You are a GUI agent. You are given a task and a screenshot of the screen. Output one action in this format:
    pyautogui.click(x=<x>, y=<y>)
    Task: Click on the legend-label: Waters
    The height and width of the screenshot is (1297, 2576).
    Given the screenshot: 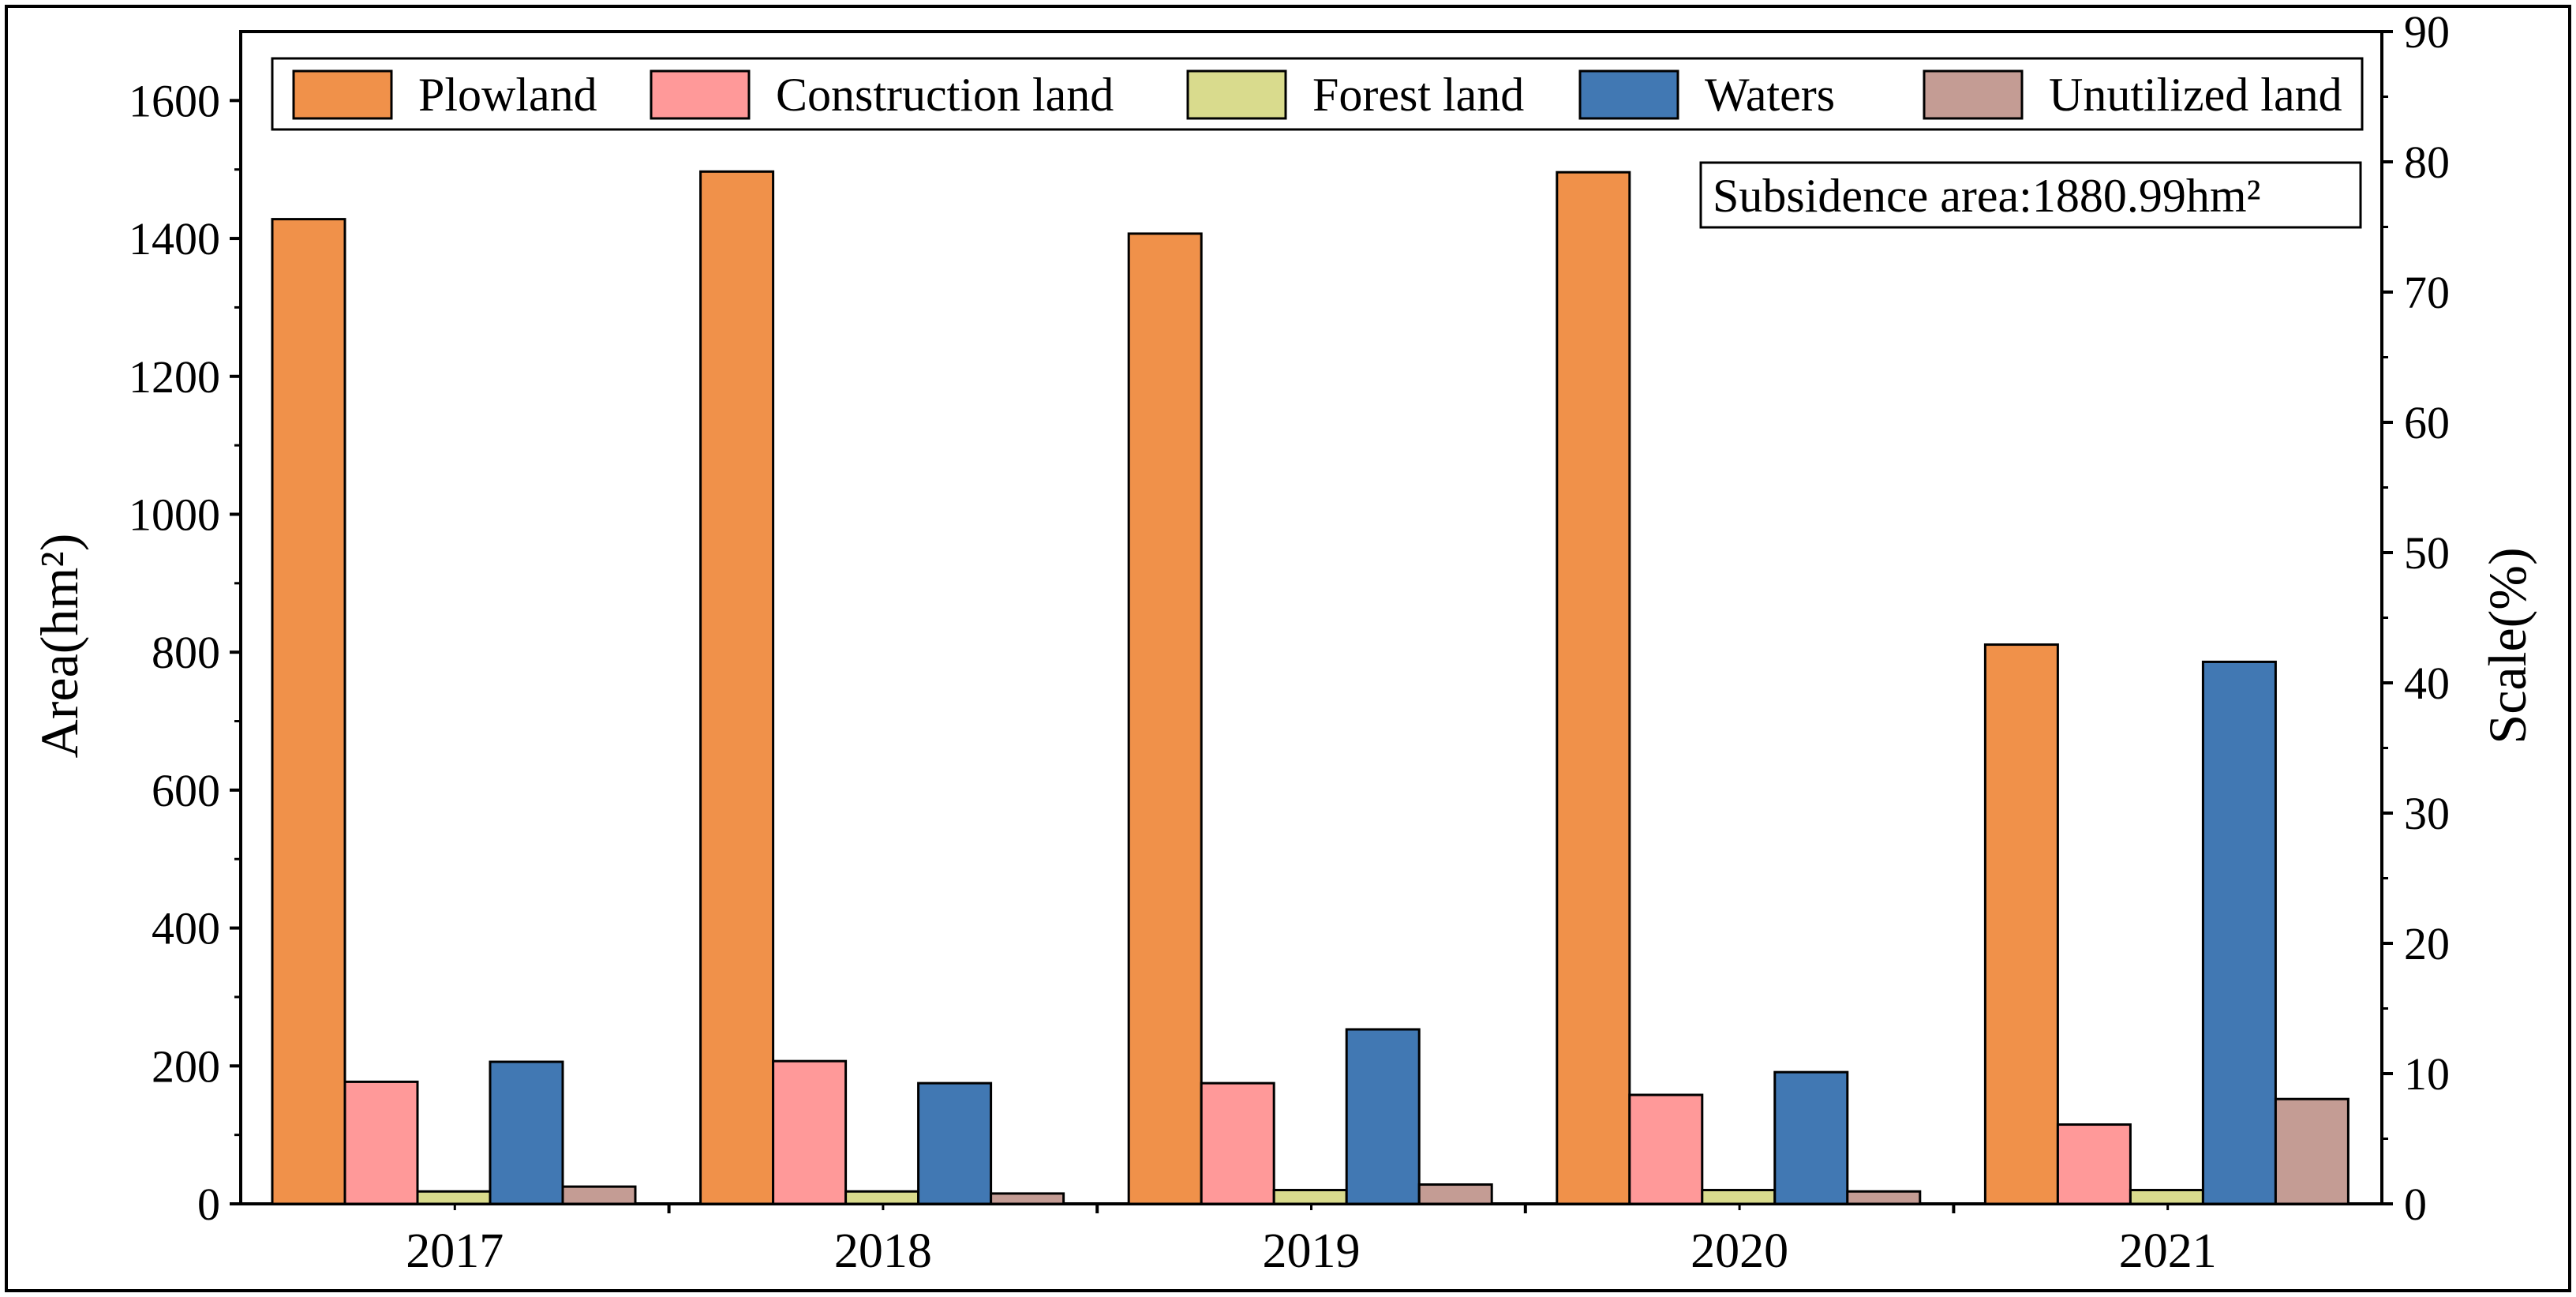 What is the action you would take?
    pyautogui.click(x=1770, y=95)
    